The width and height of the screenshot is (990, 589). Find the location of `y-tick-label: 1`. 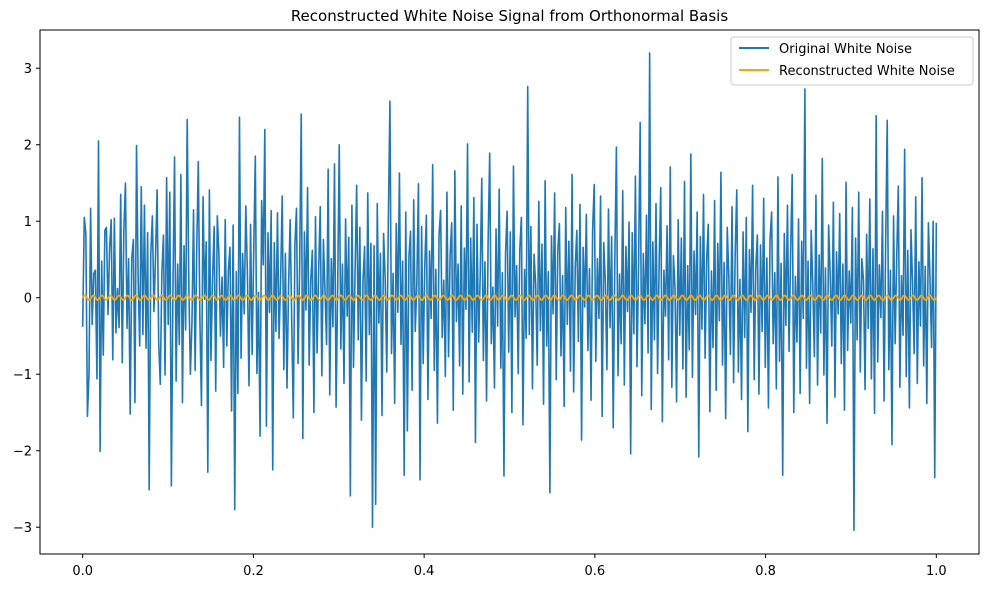

y-tick-label: 1 is located at coordinates (28, 222).